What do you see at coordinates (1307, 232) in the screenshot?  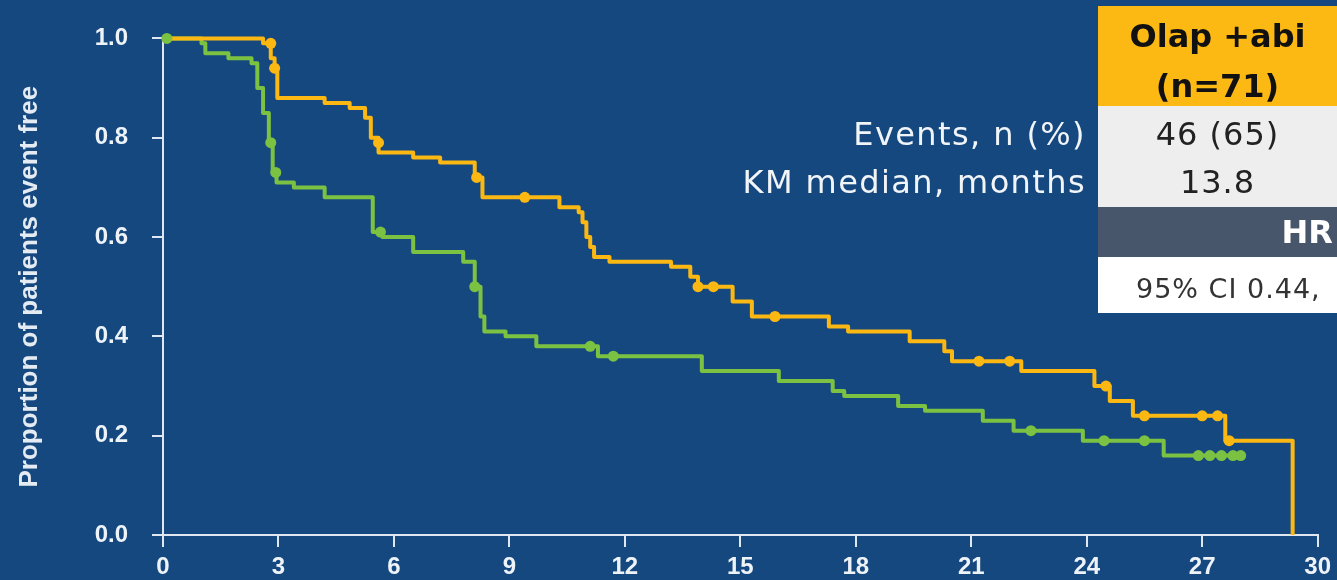 I see `annotation: HR` at bounding box center [1307, 232].